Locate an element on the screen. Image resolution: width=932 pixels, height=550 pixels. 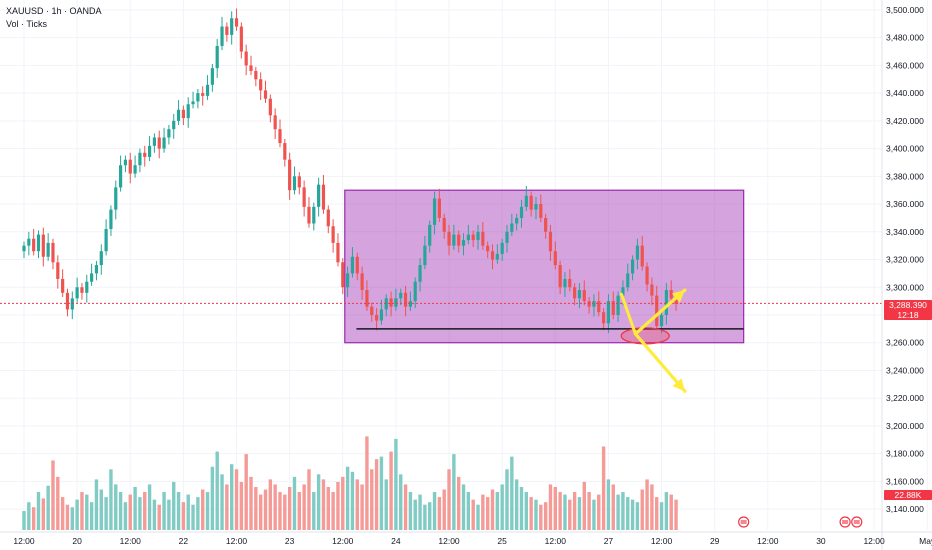
price-tick-label: 3,140.000 is located at coordinates (905, 509).